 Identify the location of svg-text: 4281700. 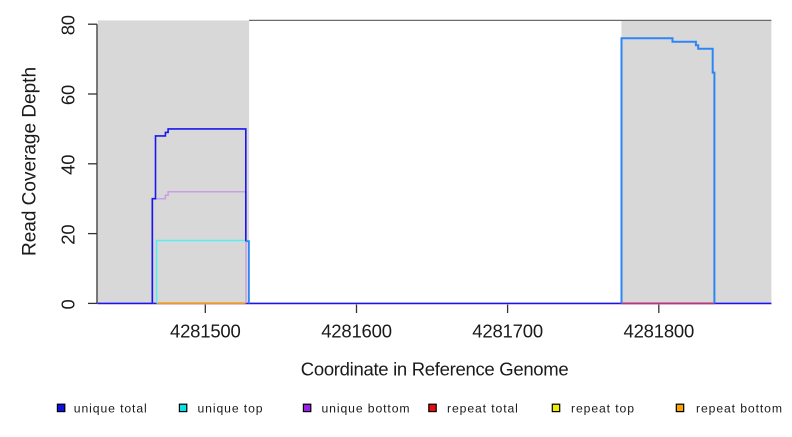
(507, 331).